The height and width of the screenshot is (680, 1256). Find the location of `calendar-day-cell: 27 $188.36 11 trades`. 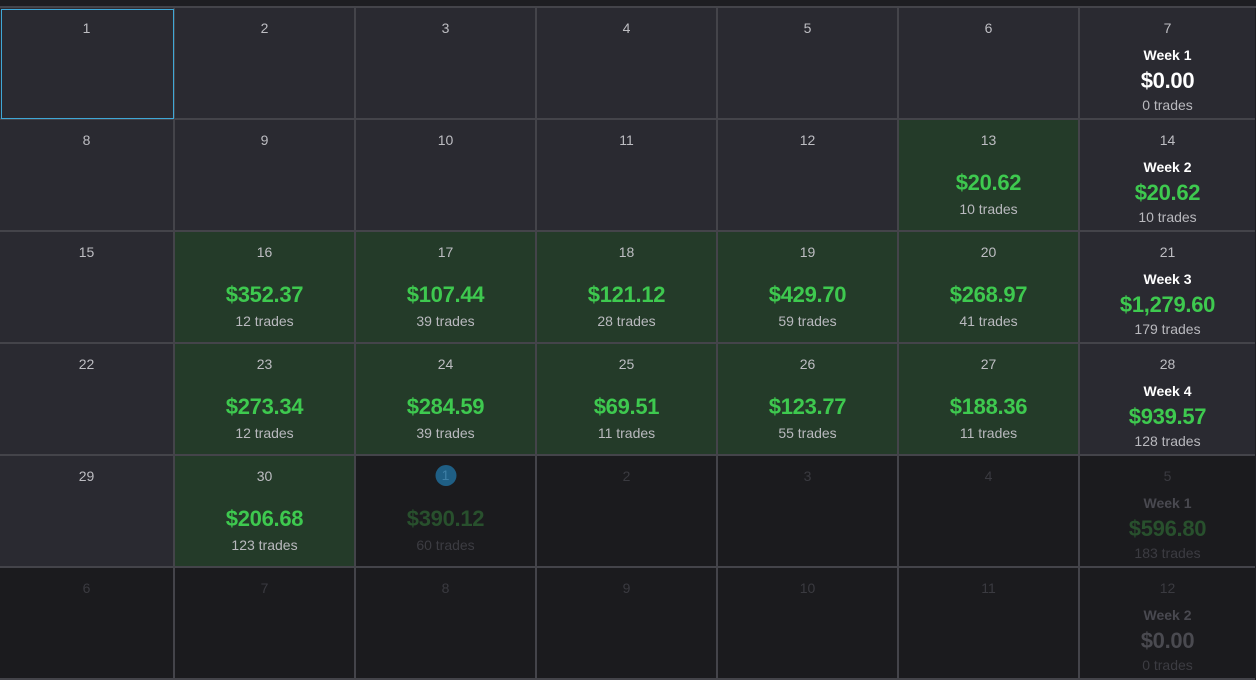

calendar-day-cell: 27 $188.36 11 trades is located at coordinates (989, 400).